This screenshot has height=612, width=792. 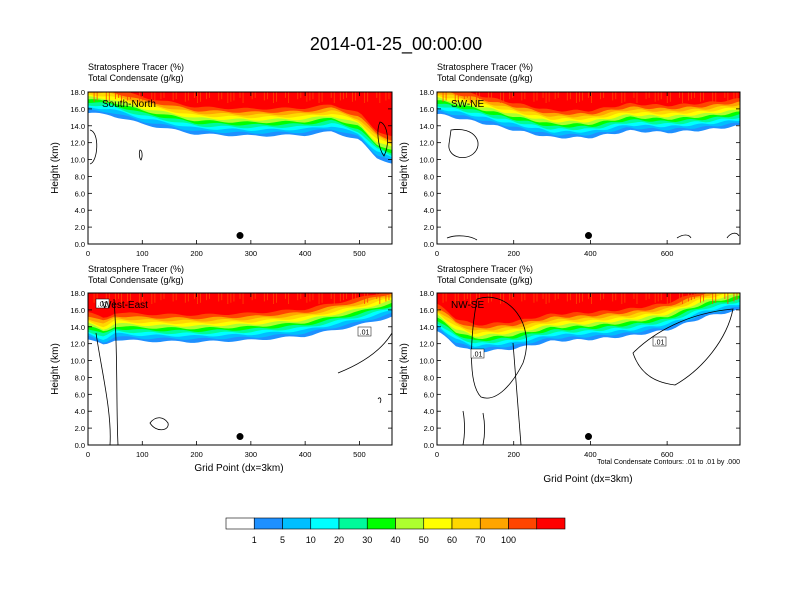 What do you see at coordinates (452, 540) in the screenshot?
I see `colorbar-label: 60` at bounding box center [452, 540].